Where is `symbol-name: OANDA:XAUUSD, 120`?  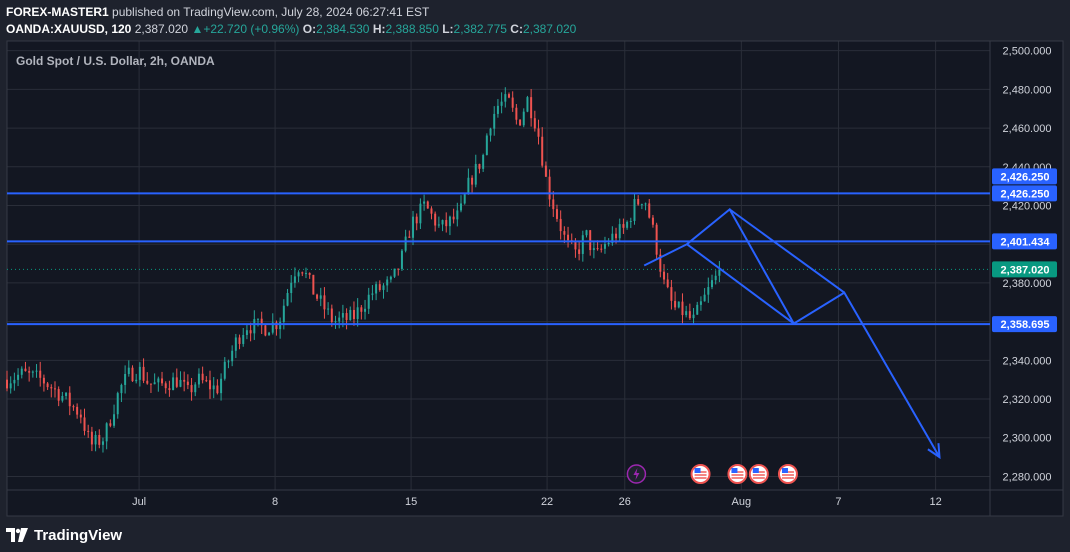 symbol-name: OANDA:XAUUSD, 120 is located at coordinates (69, 29).